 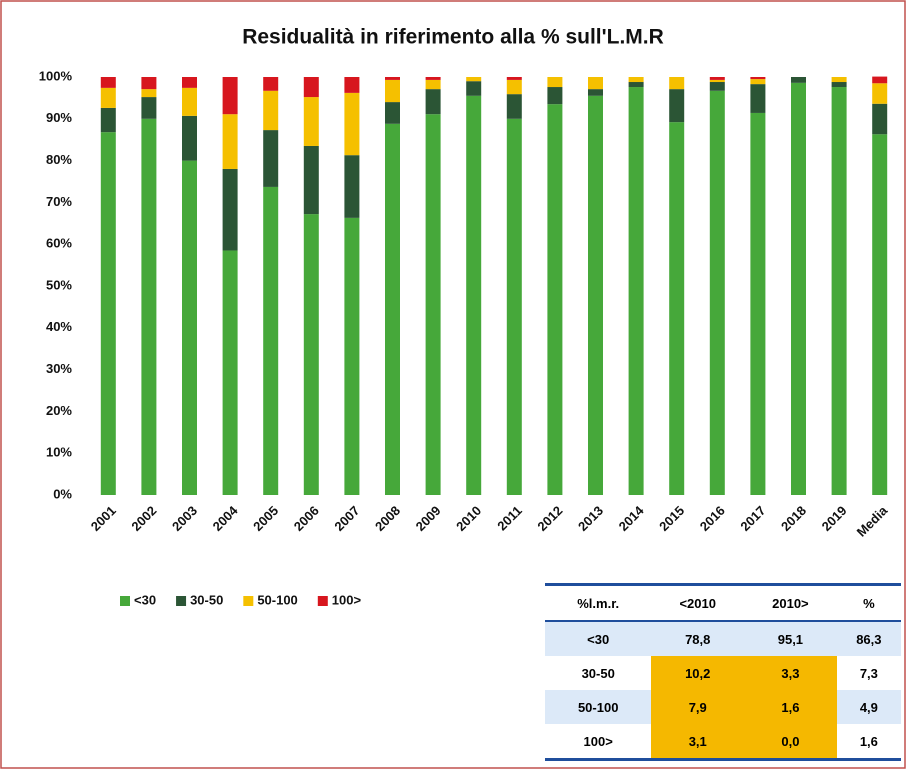 I want to click on legend-label: 50-100, so click(x=277, y=599).